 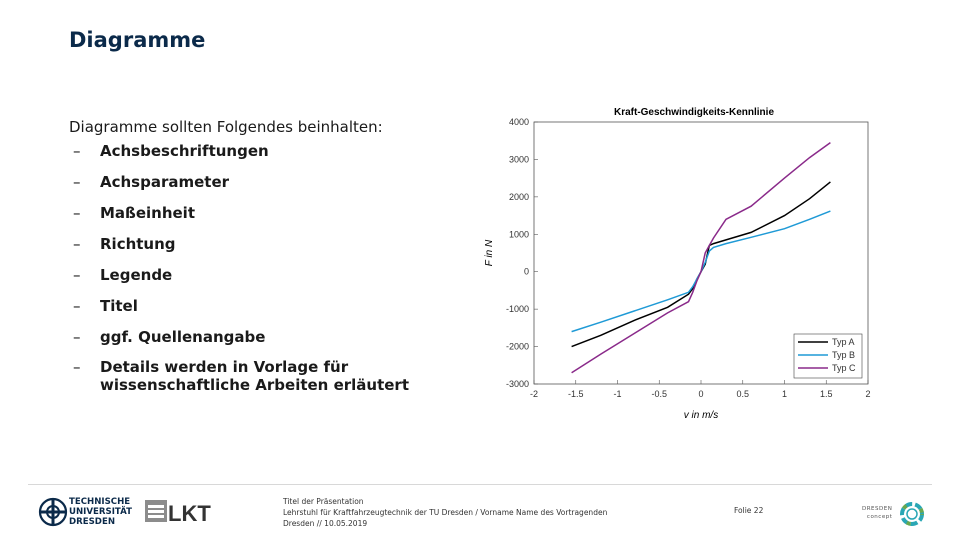 I want to click on legend-label: Typ B, so click(x=843, y=355).